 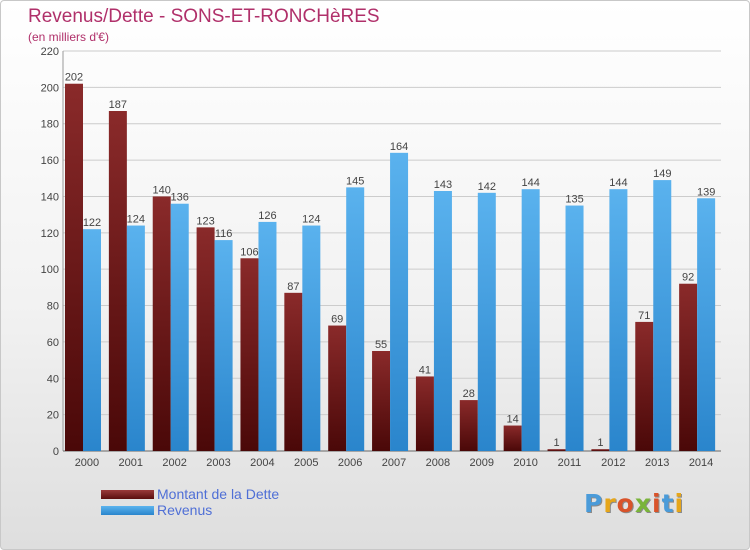 What do you see at coordinates (53, 343) in the screenshot?
I see `y-tick-label-60: 60` at bounding box center [53, 343].